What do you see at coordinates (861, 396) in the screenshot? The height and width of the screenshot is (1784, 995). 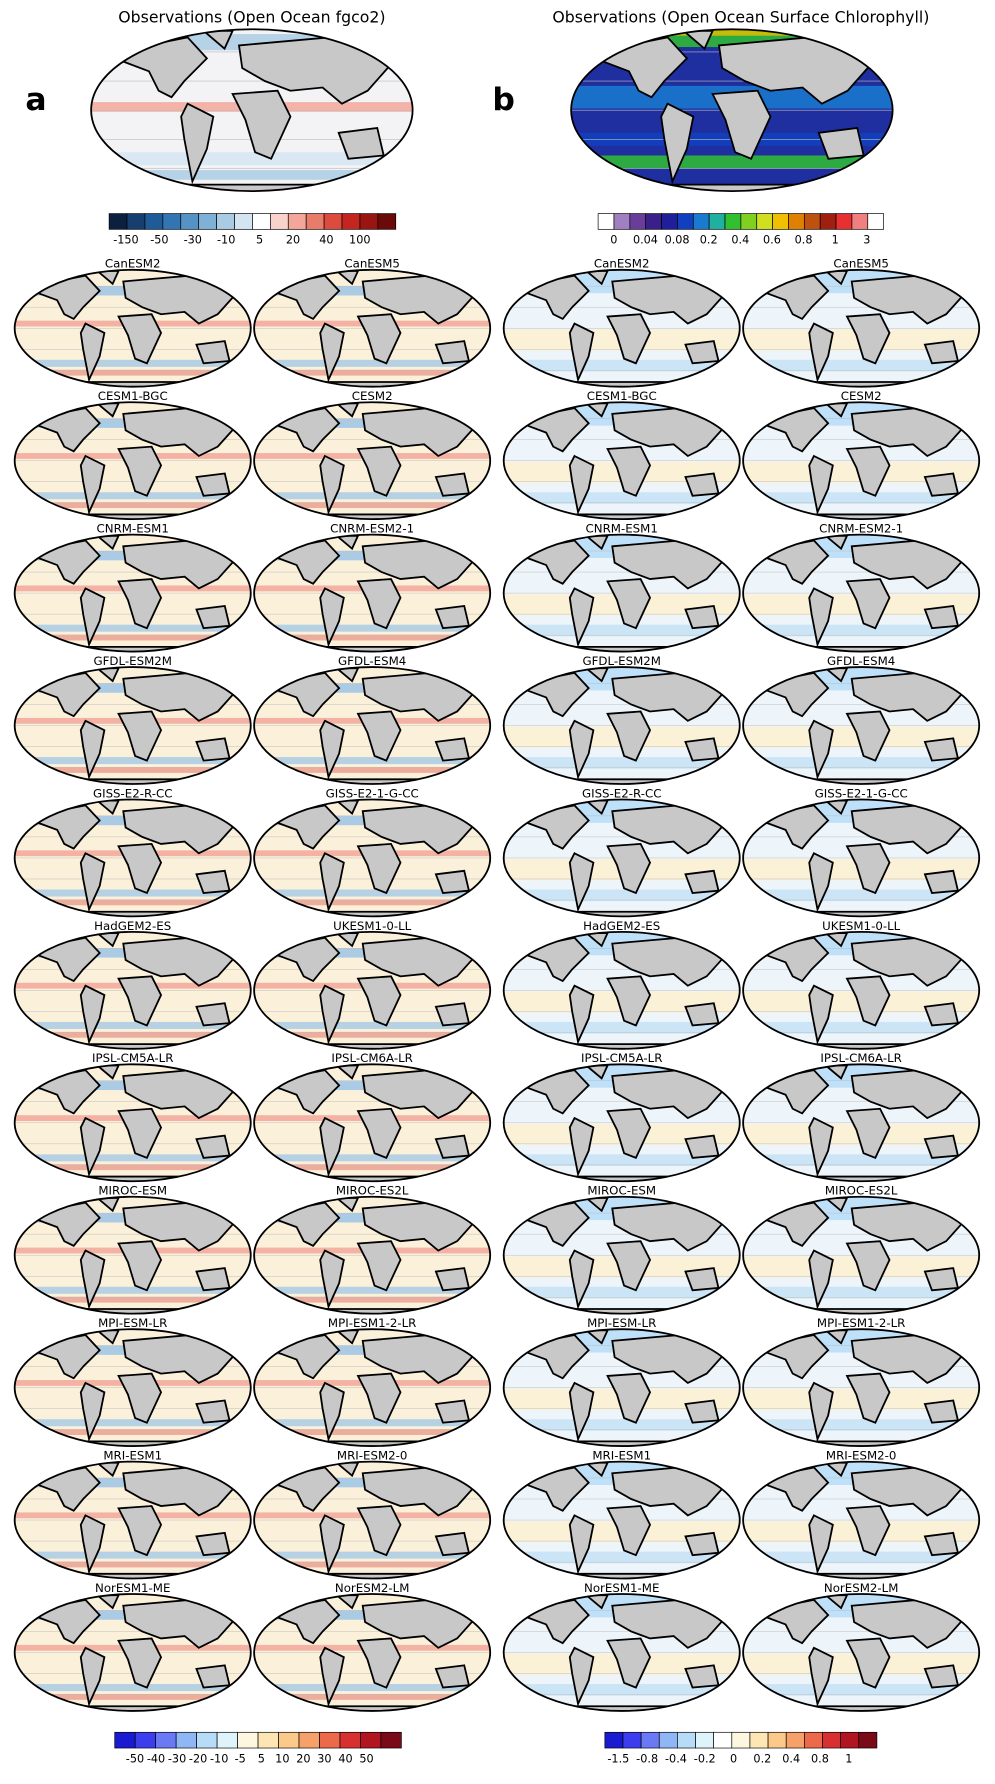 I see `model-name: CESM2` at bounding box center [861, 396].